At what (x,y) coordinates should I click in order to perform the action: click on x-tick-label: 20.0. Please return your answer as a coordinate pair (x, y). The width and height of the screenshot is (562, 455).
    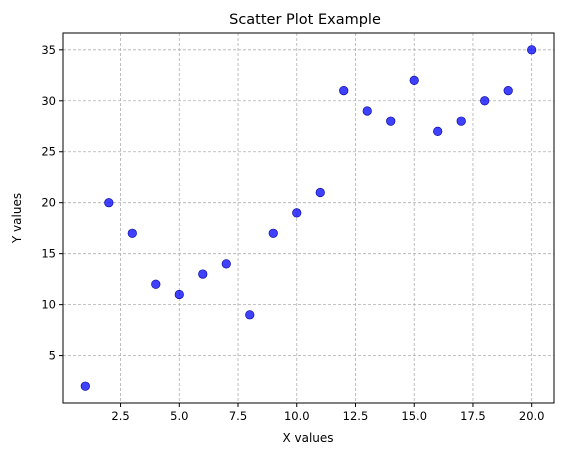
    Looking at the image, I should click on (532, 416).